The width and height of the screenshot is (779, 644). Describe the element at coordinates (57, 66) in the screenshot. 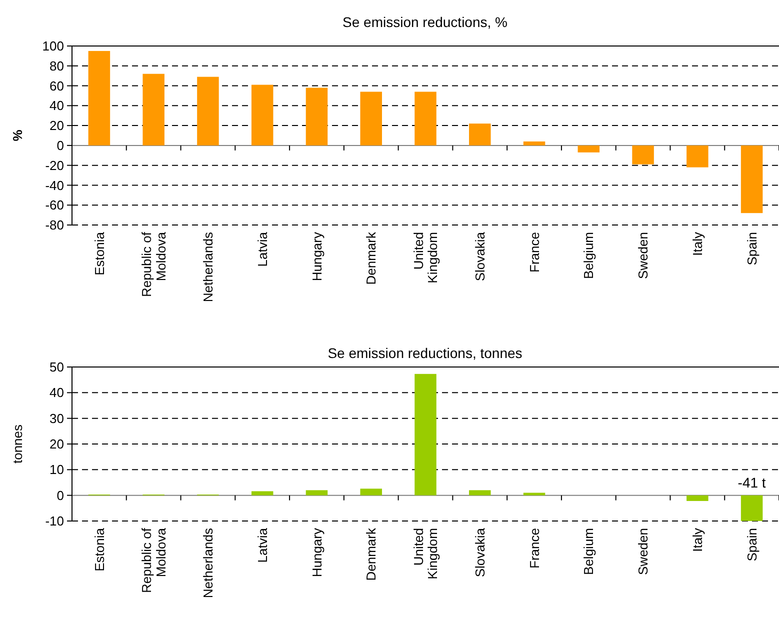

I see `y-tick-label: 80` at that location.